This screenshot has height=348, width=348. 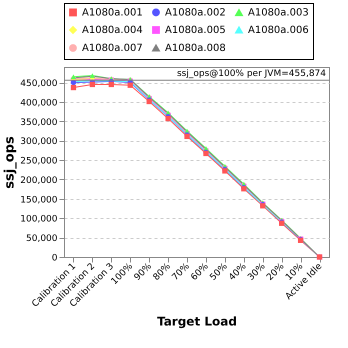 I want to click on y-tick-label: 250,000, so click(x=39, y=161).